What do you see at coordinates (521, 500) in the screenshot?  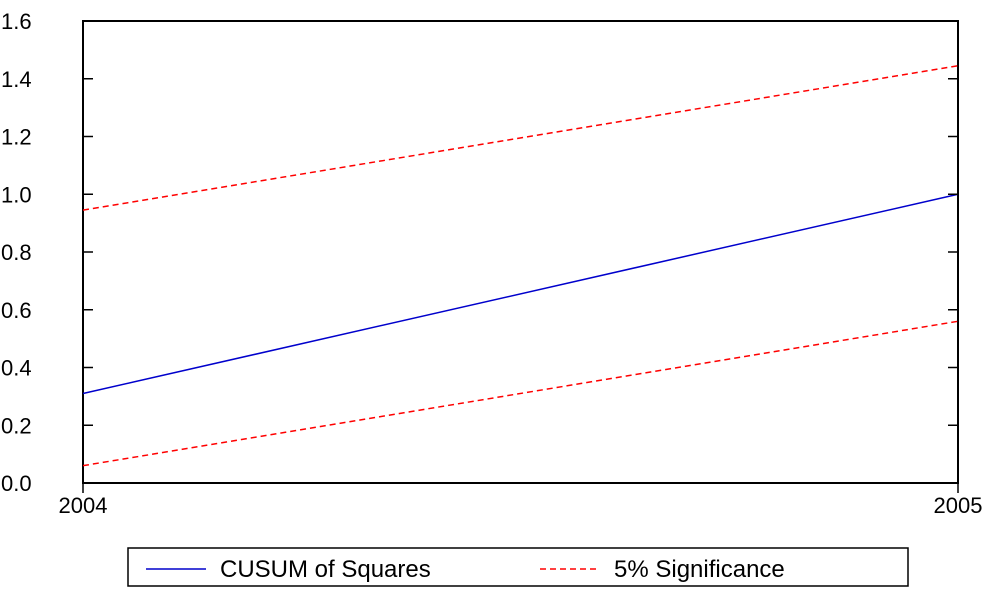 I see `x-axis: 2004 2005` at bounding box center [521, 500].